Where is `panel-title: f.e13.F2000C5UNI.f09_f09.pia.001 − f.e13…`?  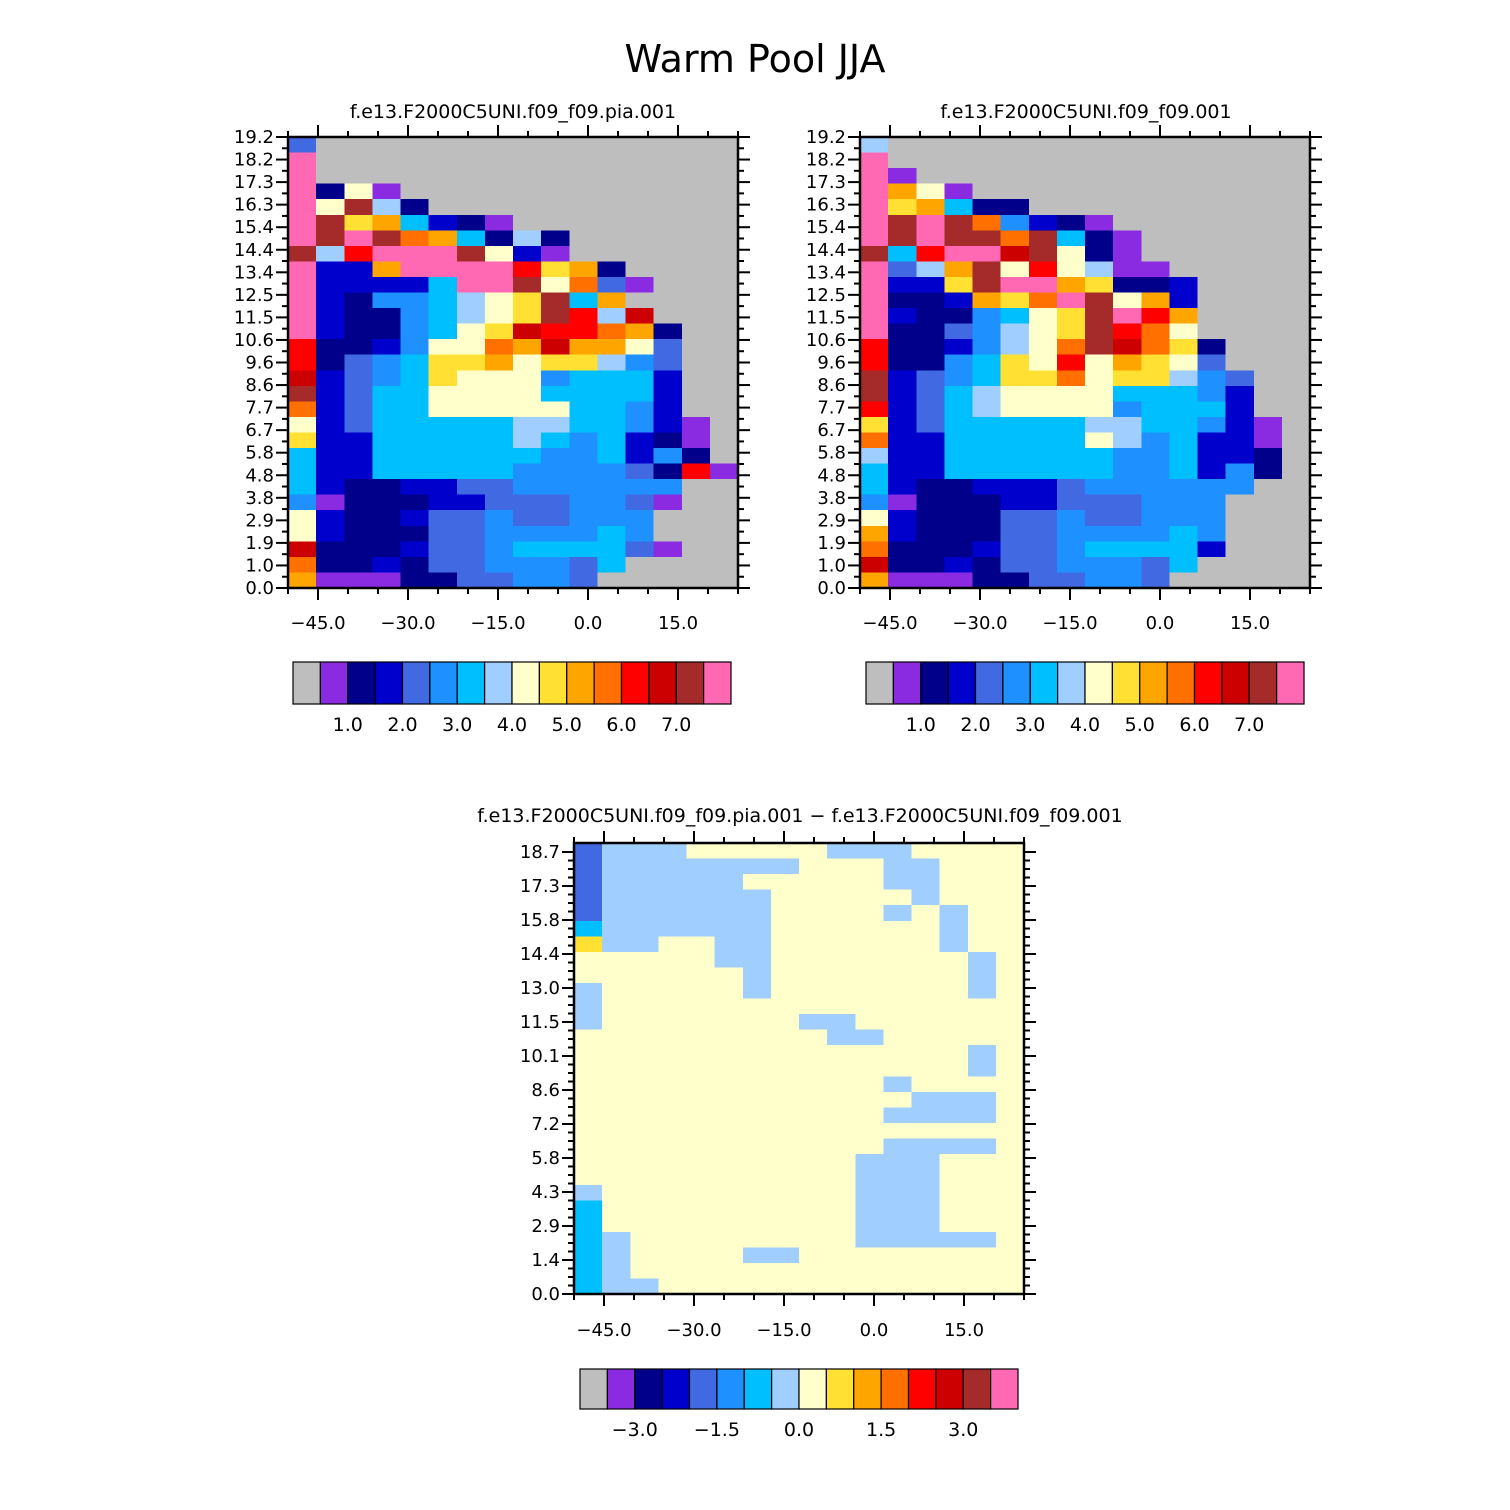
panel-title: f.e13.F2000C5UNI.f09_f09.pia.001 − f.e13… is located at coordinates (799, 816).